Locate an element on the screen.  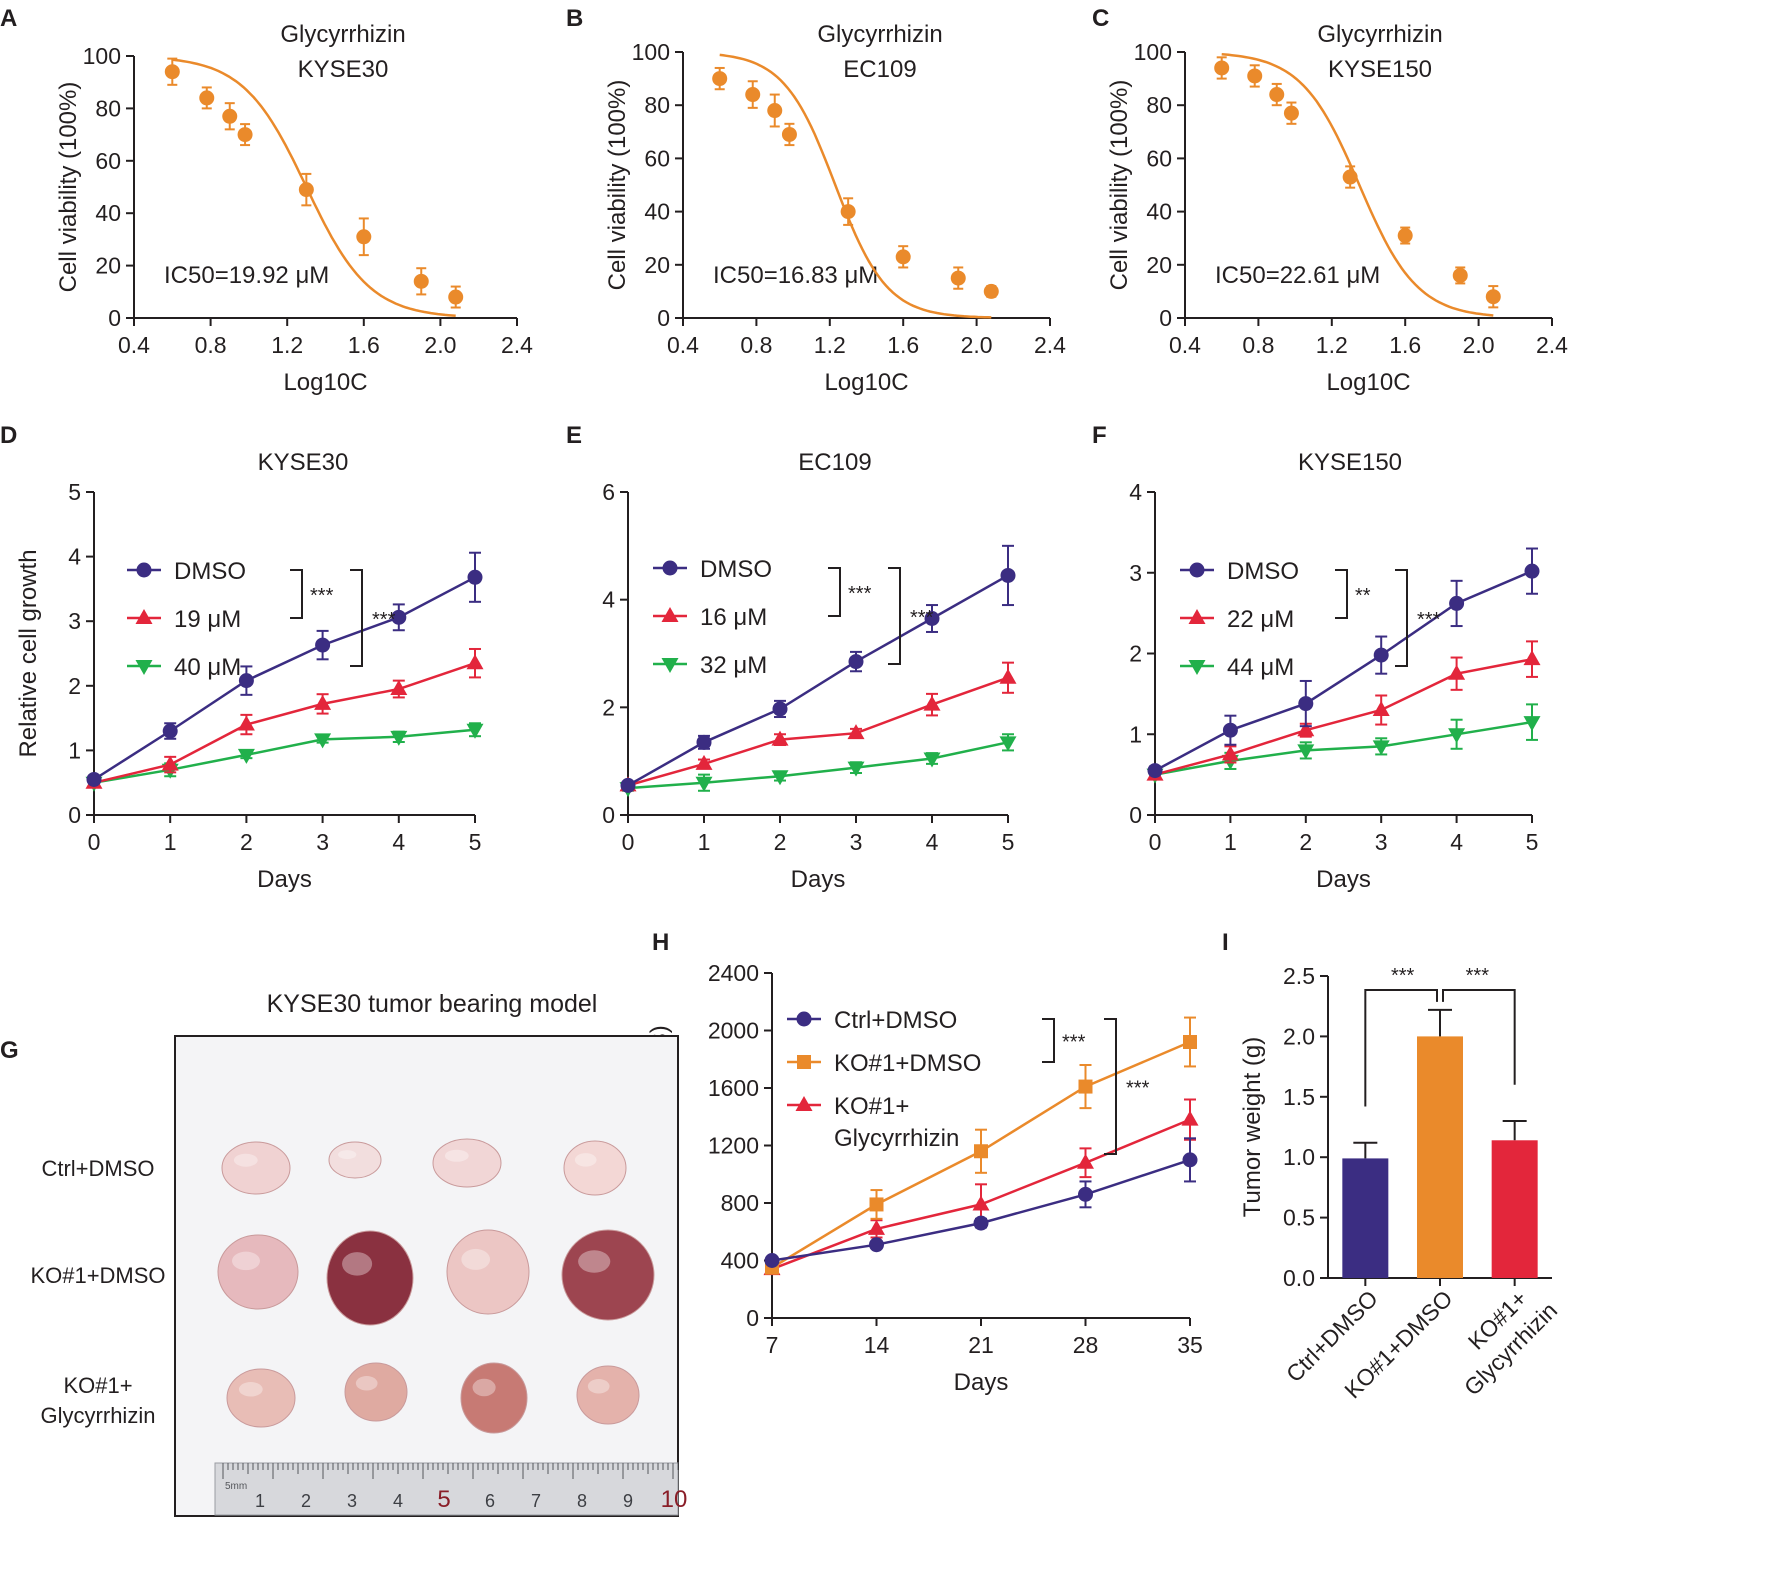
ruler-number: 5 is located at coordinates (443, 1499).